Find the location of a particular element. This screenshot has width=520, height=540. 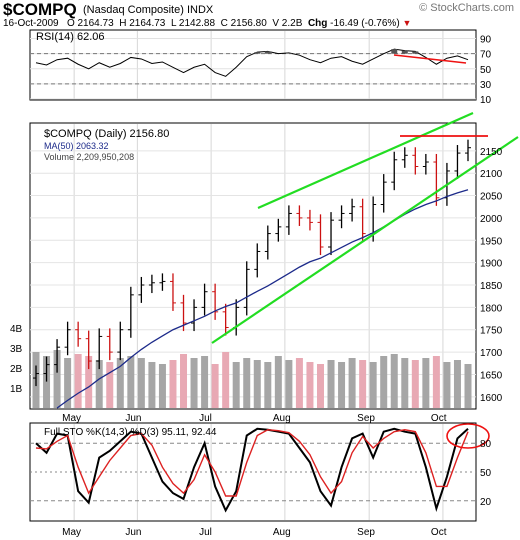

rsi-divergence-line is located at coordinates (430, 59).